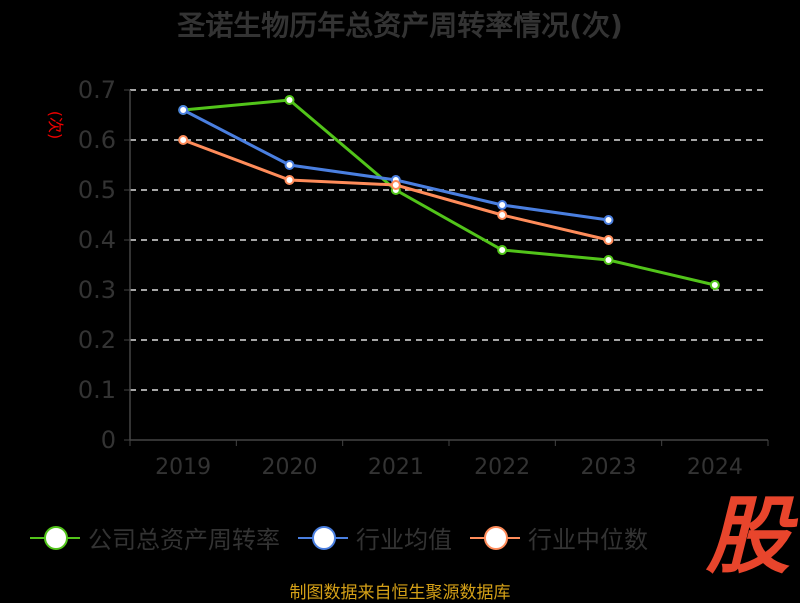 Image resolution: width=800 pixels, height=603 pixels. I want to click on legend-label: 行业中位数, so click(588, 540).